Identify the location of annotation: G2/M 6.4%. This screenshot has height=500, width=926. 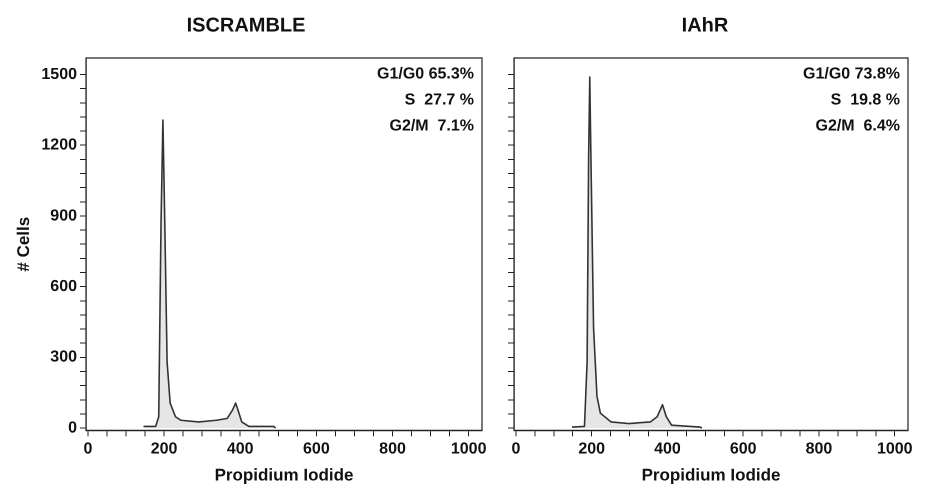
(858, 125).